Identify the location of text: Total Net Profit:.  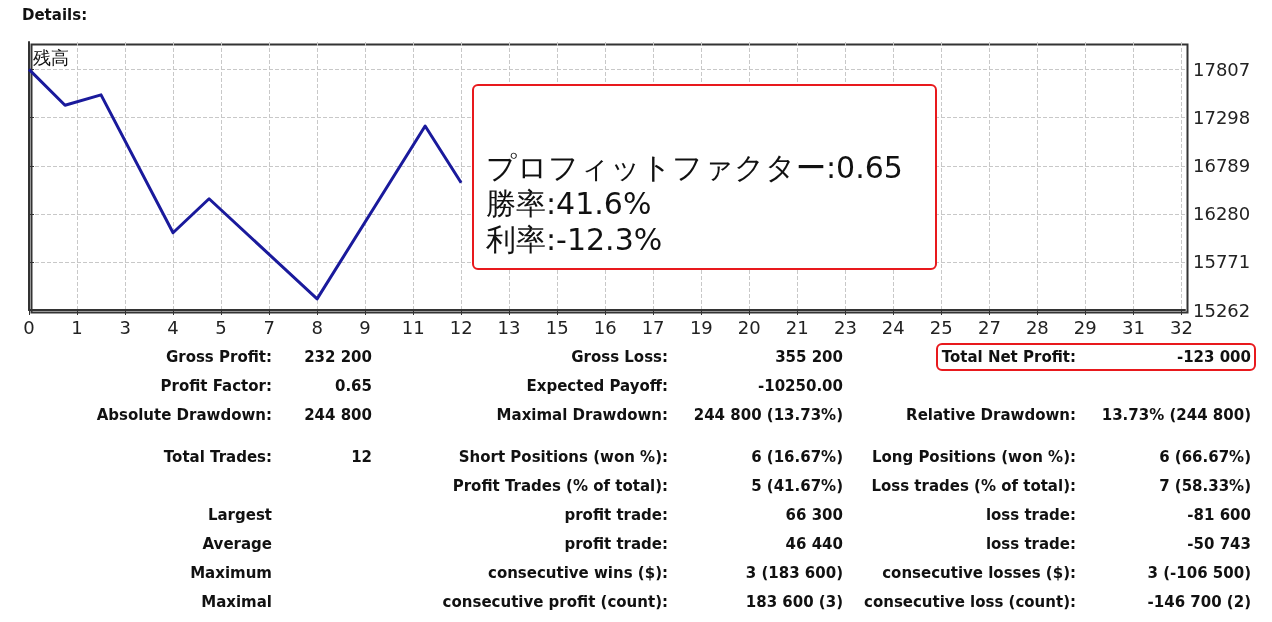
(1008, 357).